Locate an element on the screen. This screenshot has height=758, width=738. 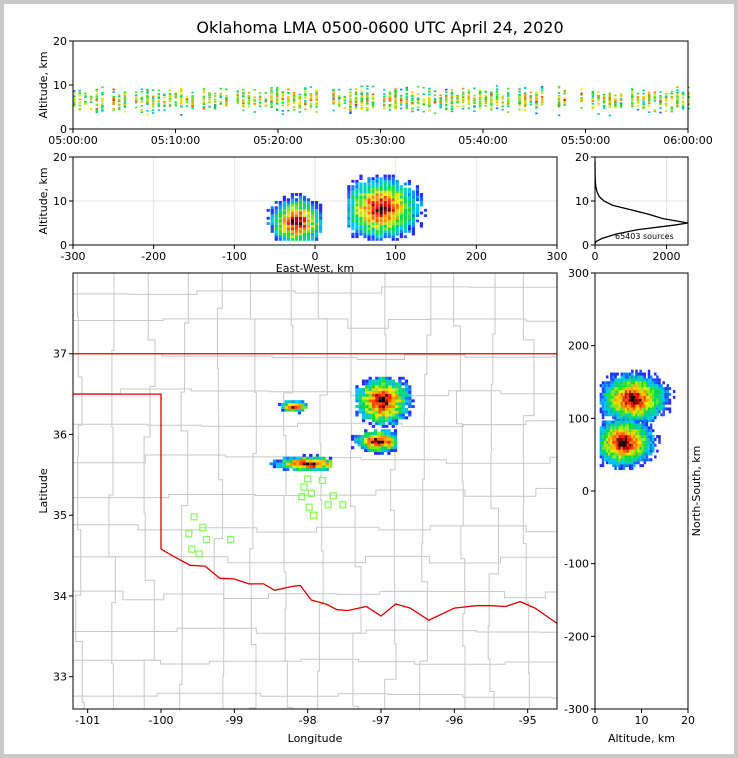
county-boundary is located at coordinates (80, 491).